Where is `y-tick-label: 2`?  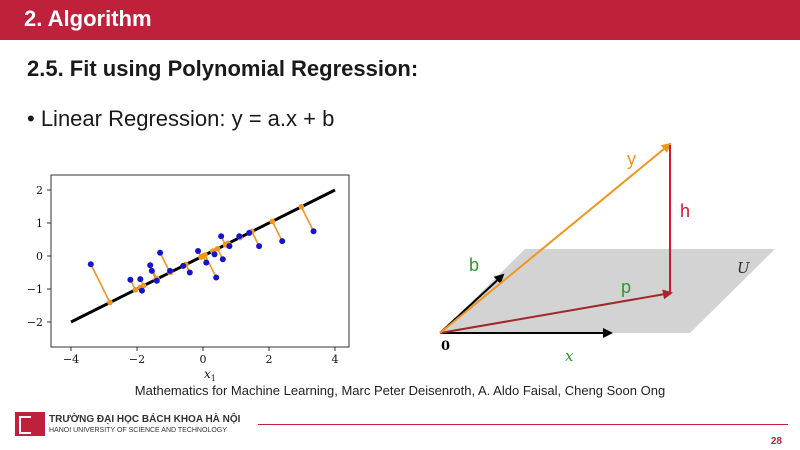
y-tick-label: 2 is located at coordinates (39, 190).